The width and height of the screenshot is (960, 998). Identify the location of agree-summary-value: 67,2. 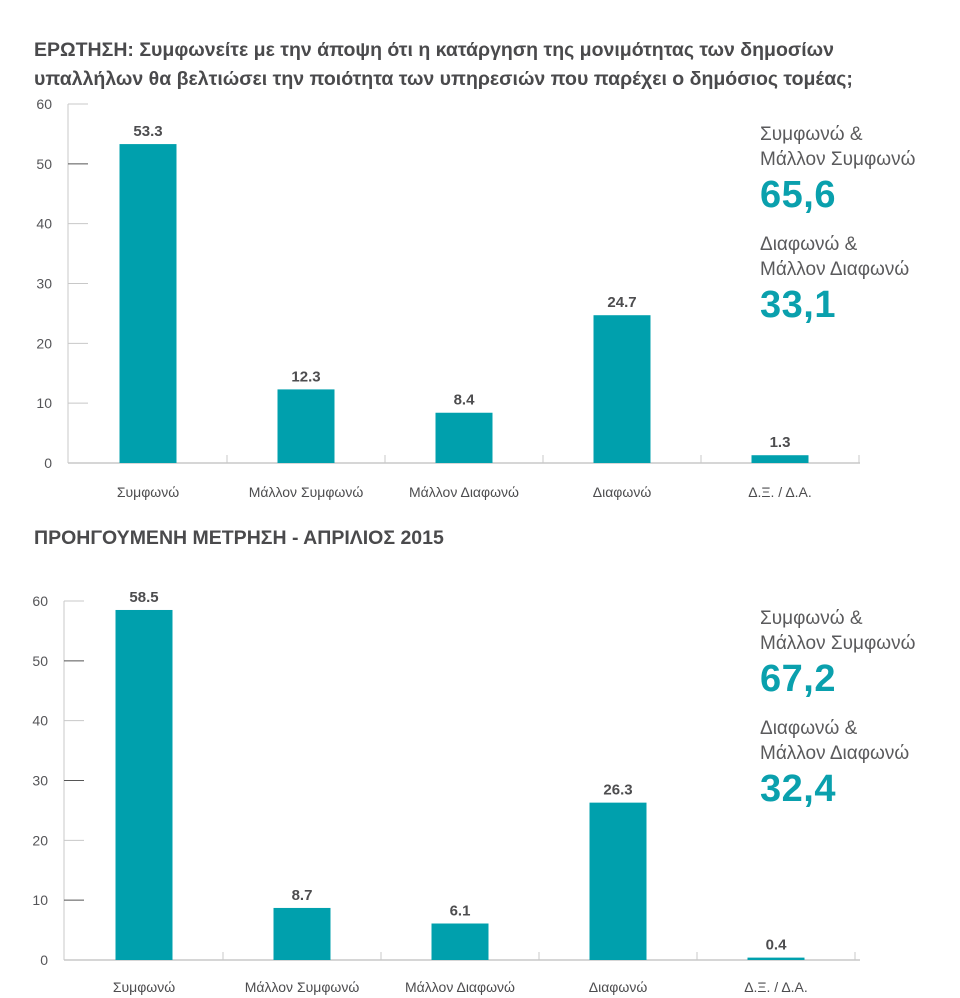
(798, 679).